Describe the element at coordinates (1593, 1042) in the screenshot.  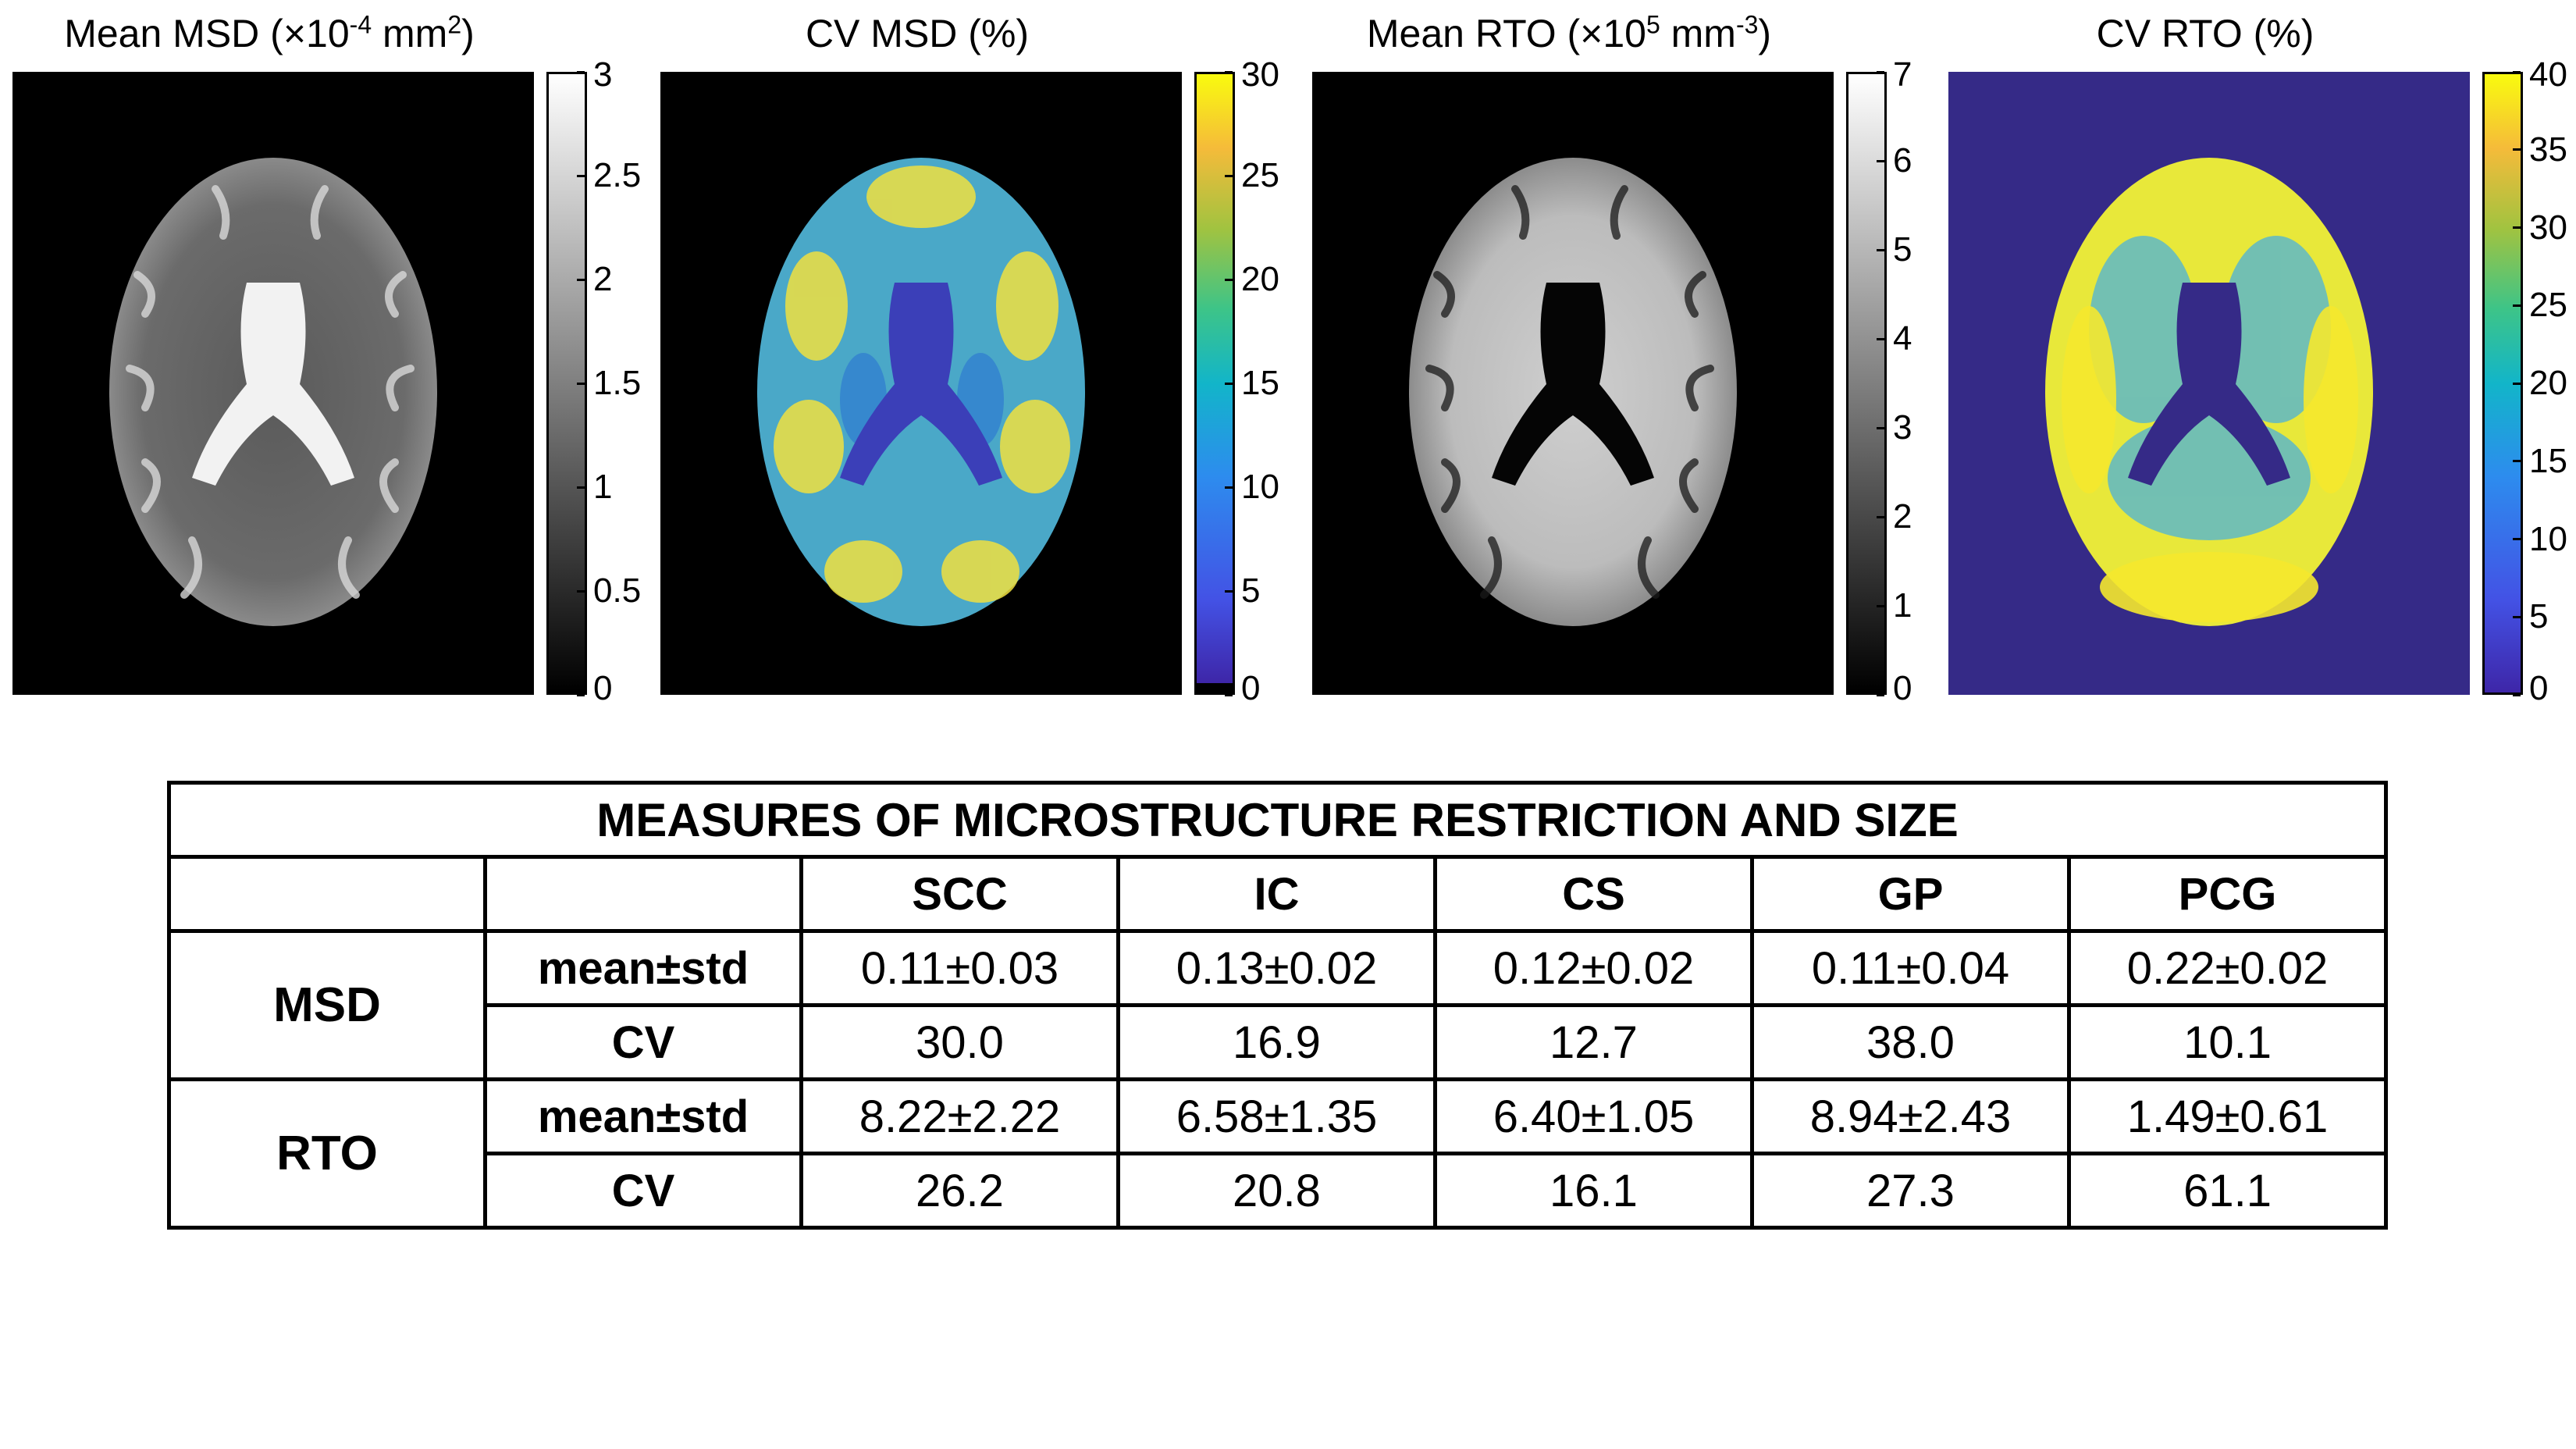
I see `table-cell: 12.7` at that location.